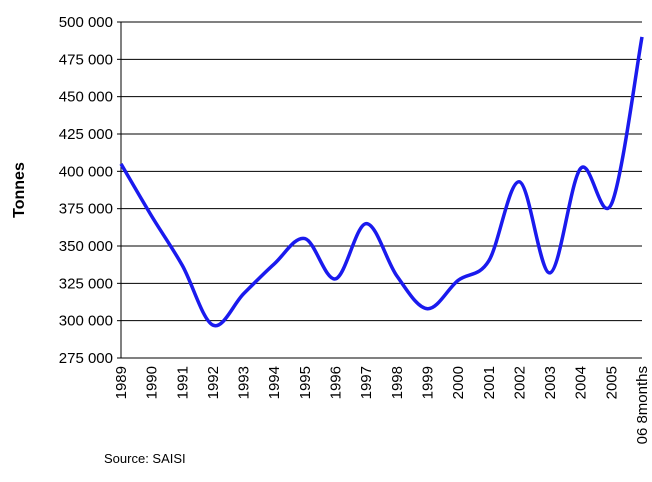 This screenshot has width=652, height=482. Describe the element at coordinates (86, 134) in the screenshot. I see `y-tick-label: 425 000` at that location.